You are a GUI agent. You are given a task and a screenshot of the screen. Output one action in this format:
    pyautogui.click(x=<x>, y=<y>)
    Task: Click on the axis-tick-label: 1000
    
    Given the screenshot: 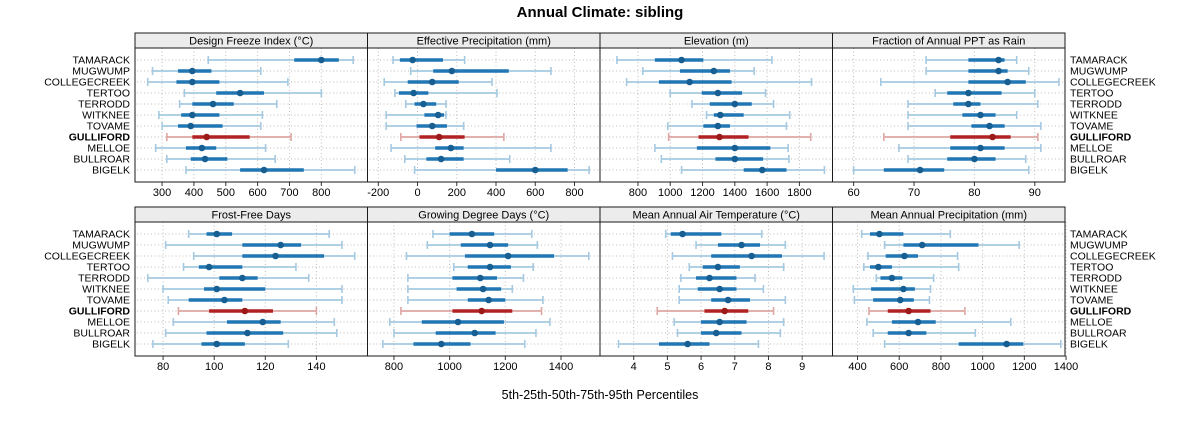 What is the action you would take?
    pyautogui.click(x=670, y=193)
    